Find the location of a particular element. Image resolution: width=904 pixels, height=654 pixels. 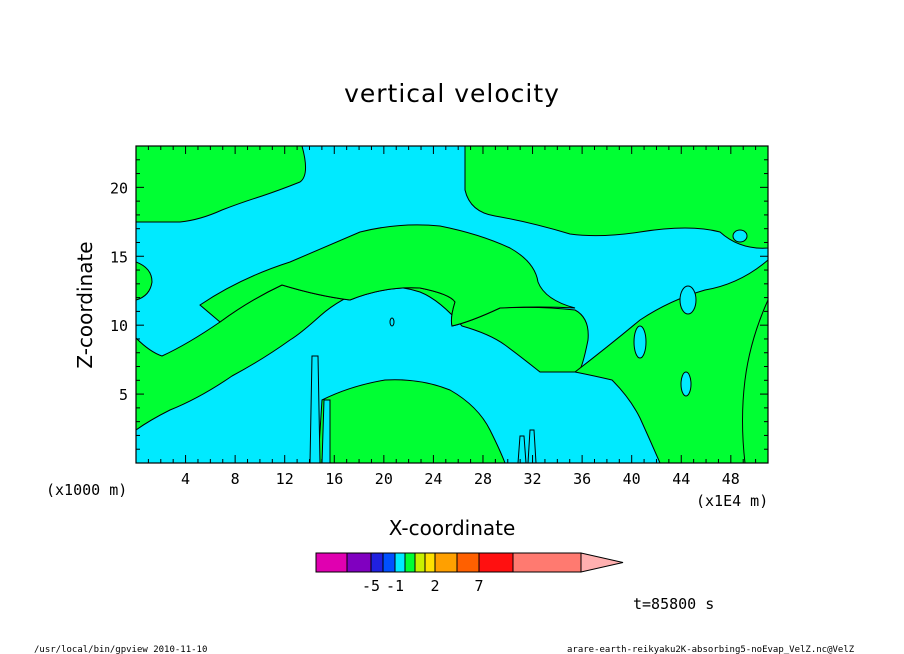

x-tick-label: 36 is located at coordinates (582, 479).